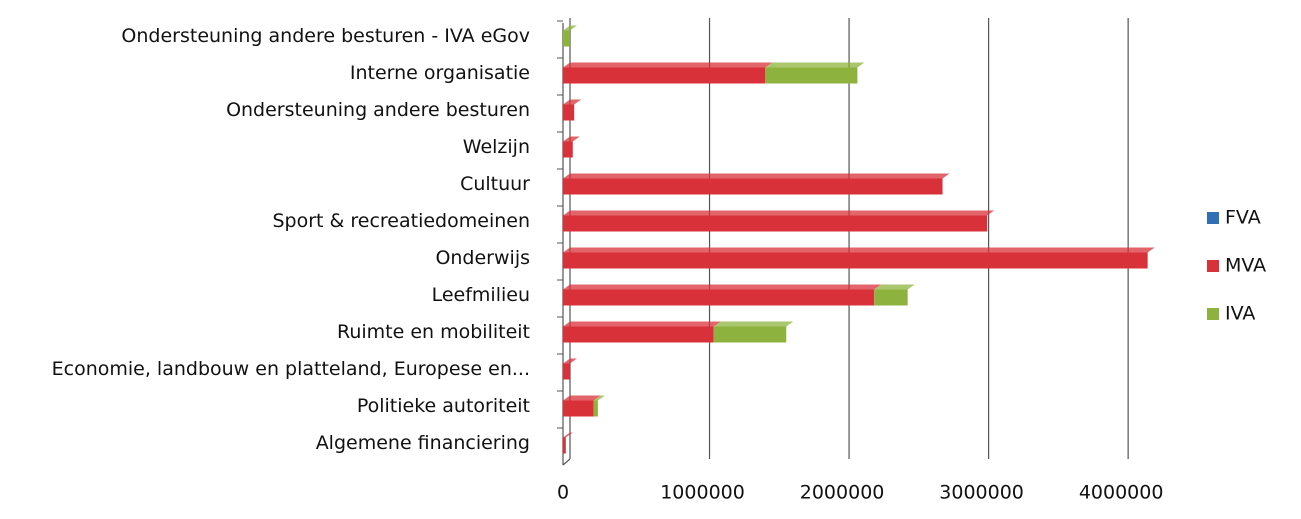 The height and width of the screenshot is (519, 1301). I want to click on y-tick-label: Ondersteuning andere besturen, so click(378, 110).